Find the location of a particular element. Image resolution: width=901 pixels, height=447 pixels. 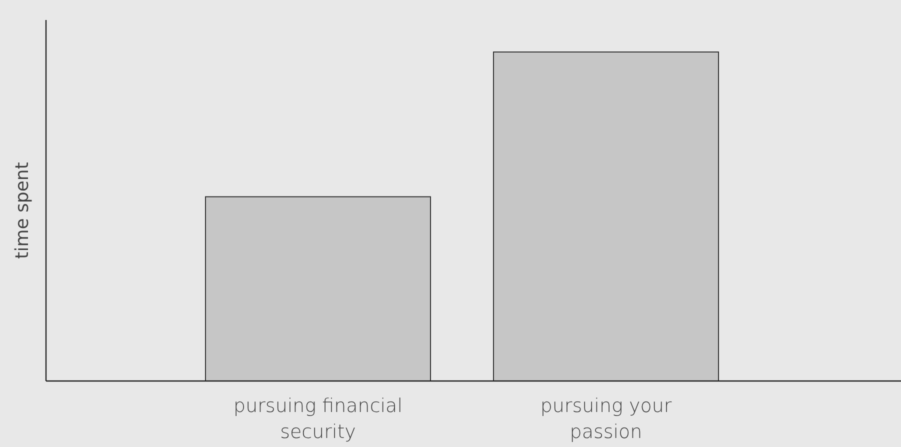

x-tick-label: pursuing financial security is located at coordinates (318, 419).